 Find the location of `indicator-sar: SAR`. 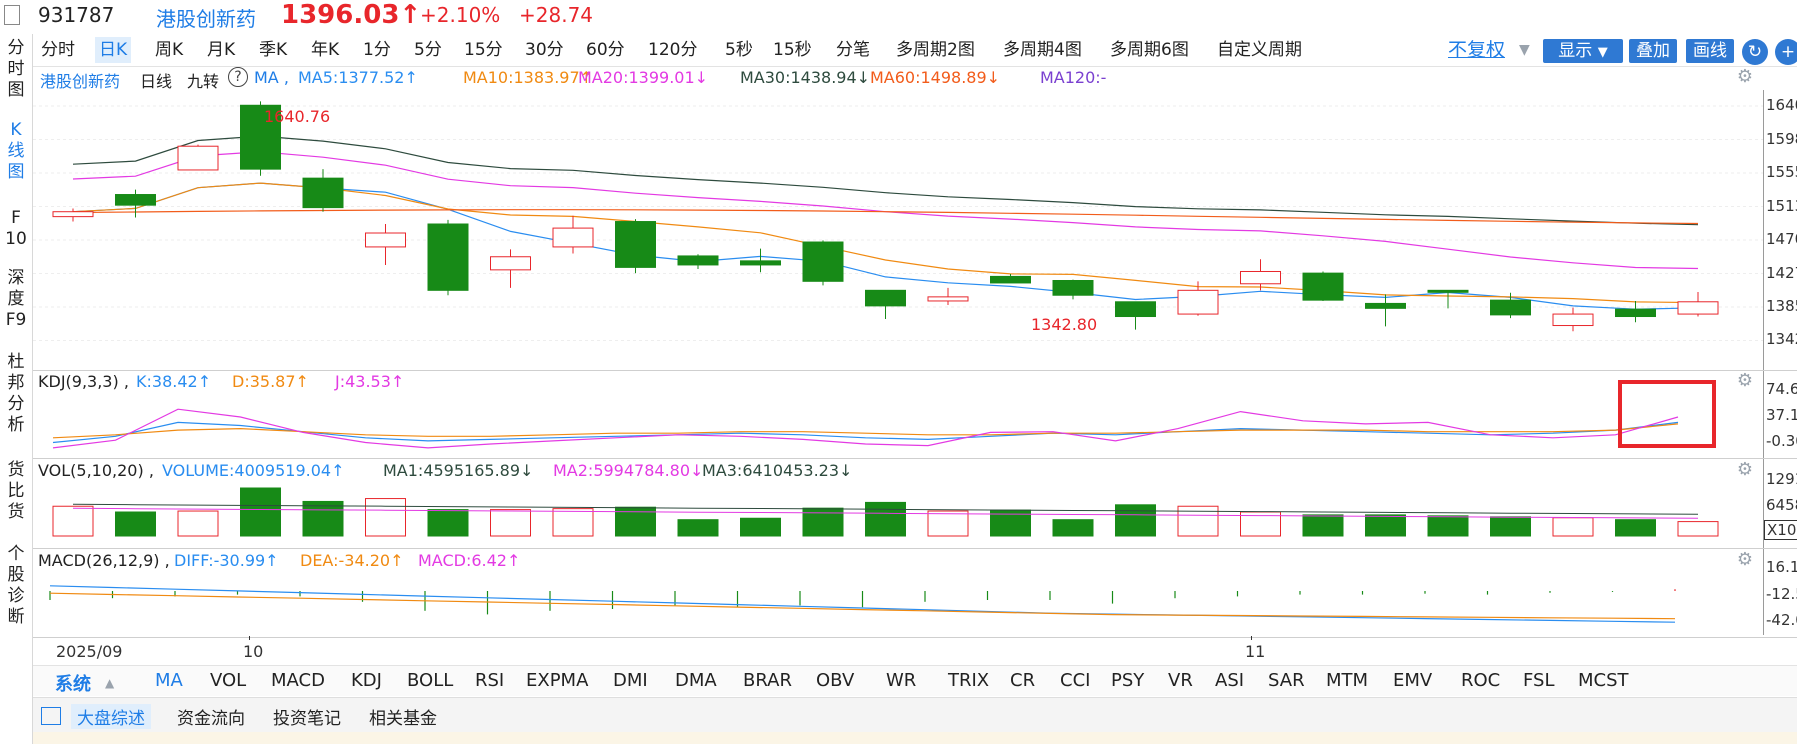

indicator-sar: SAR is located at coordinates (1286, 680).